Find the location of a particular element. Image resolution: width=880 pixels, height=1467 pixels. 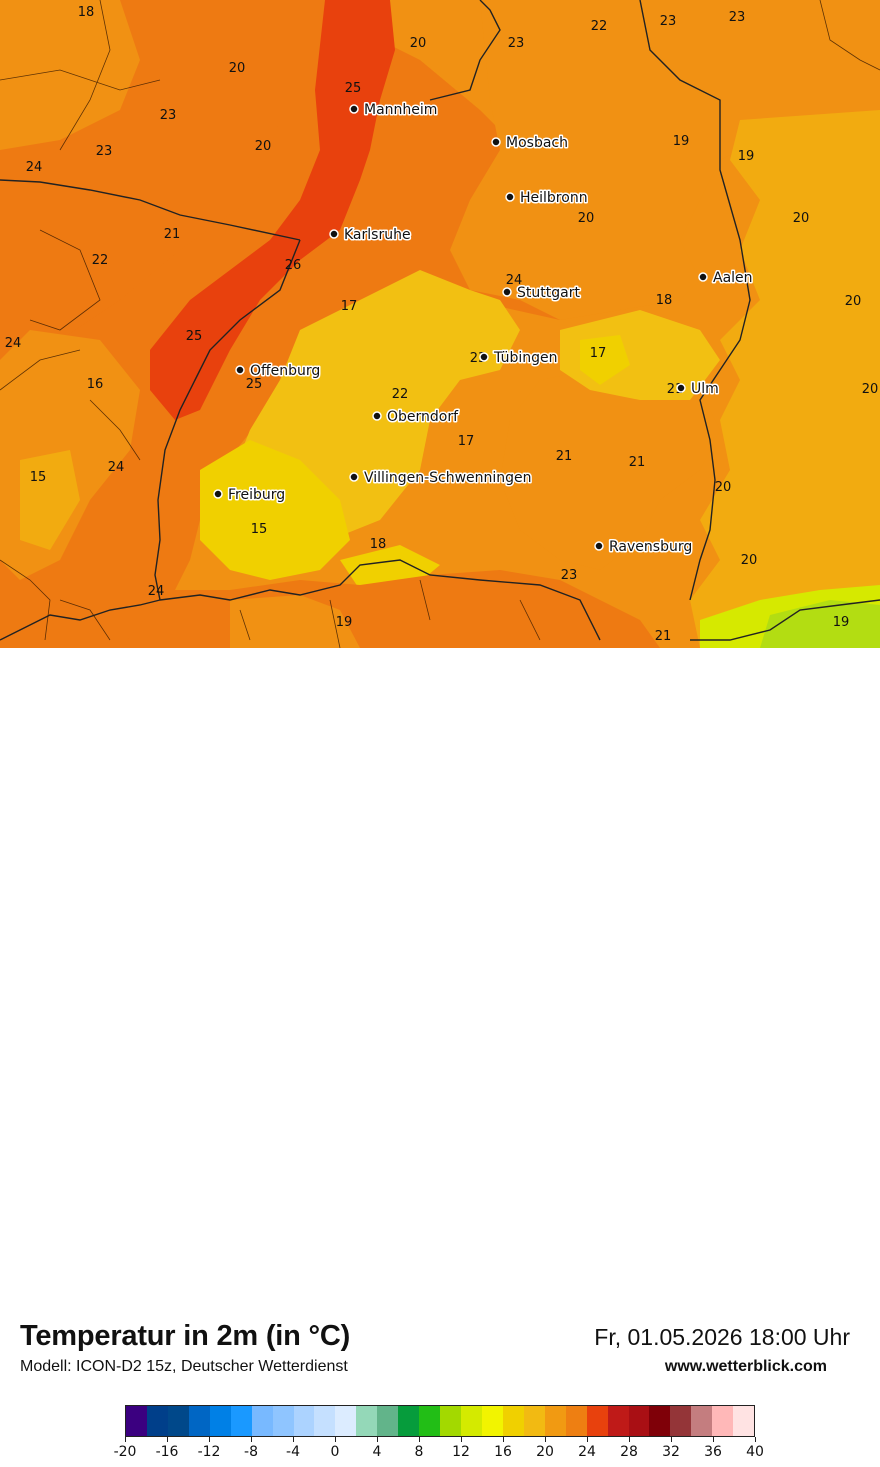

city-label: Mannheim is located at coordinates (400, 110).